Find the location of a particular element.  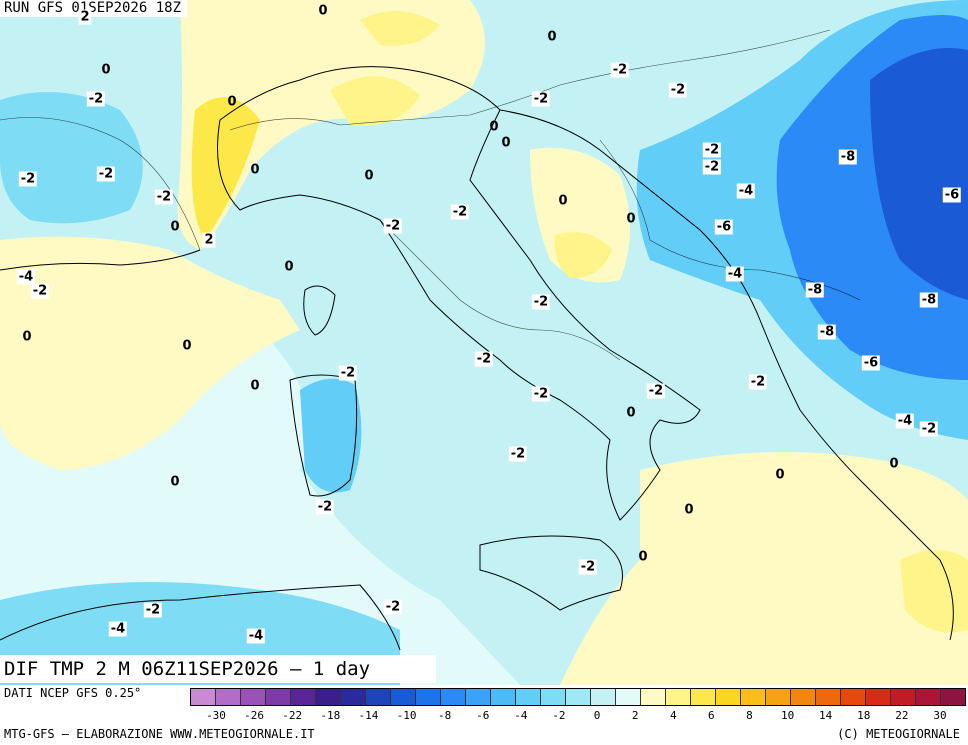

color-scale-tick-label: 14 is located at coordinates (826, 715).